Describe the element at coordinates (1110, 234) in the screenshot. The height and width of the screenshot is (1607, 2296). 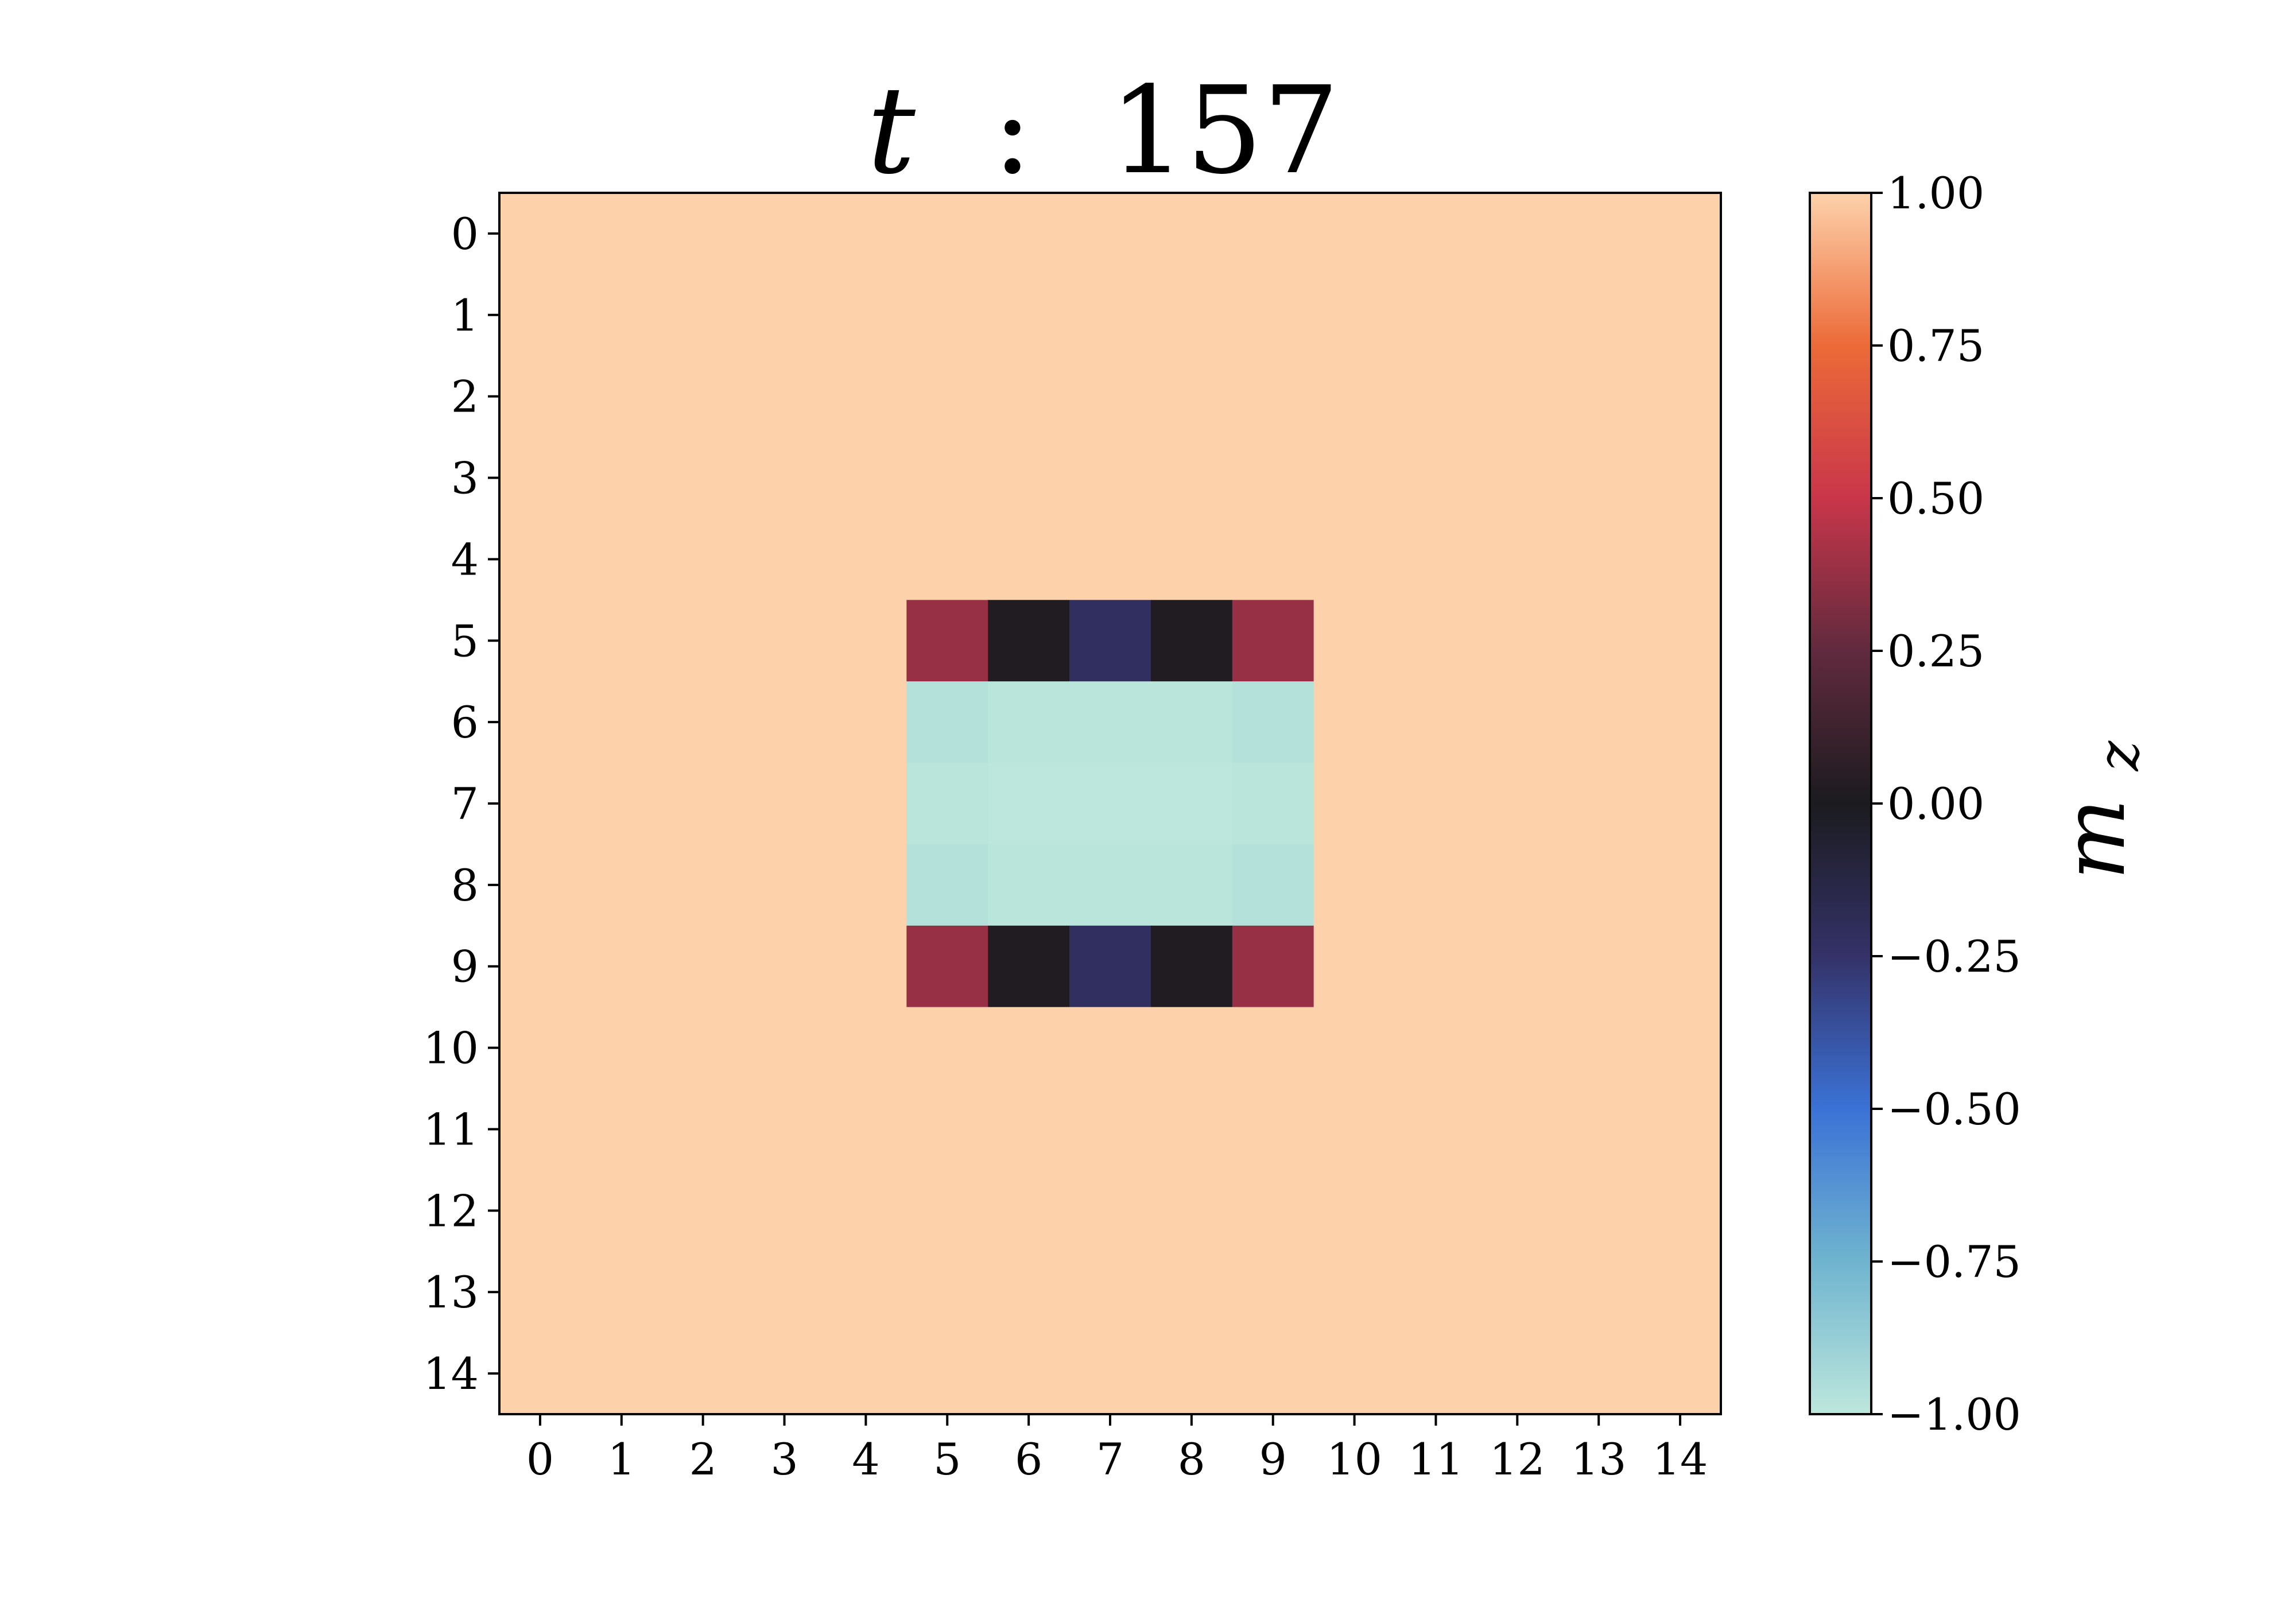
I see `heatmap-cell-r0-c7` at that location.